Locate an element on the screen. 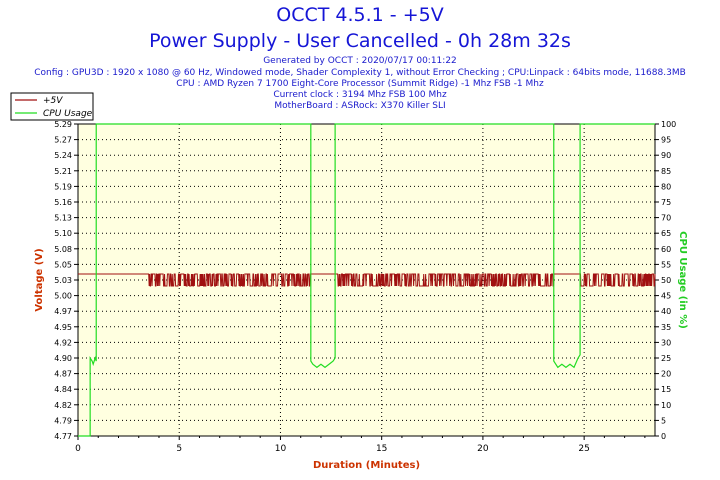  y2-tick-label: 40 is located at coordinates (666, 311).